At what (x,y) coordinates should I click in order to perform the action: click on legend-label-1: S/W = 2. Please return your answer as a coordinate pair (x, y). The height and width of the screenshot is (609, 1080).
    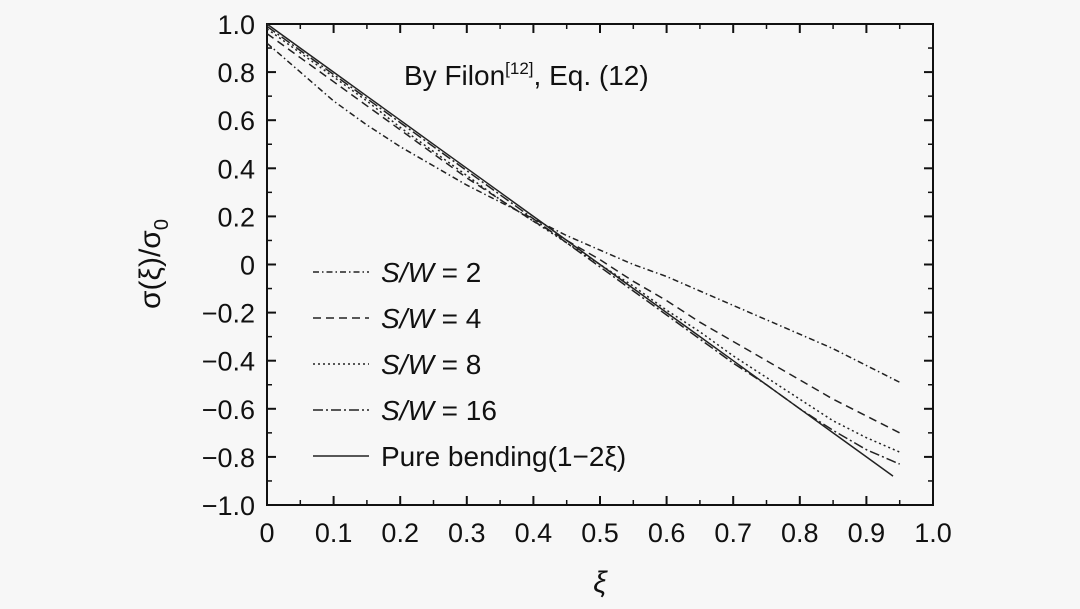
    Looking at the image, I should click on (431, 272).